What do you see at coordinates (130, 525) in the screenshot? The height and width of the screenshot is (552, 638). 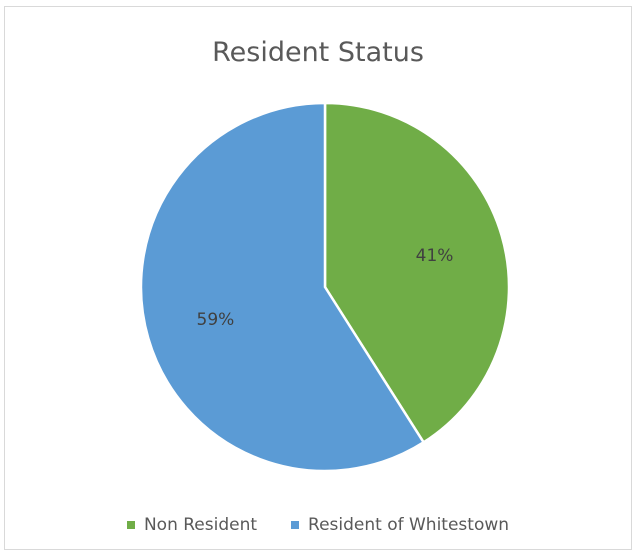 I see `legend-swatch-non-resident` at bounding box center [130, 525].